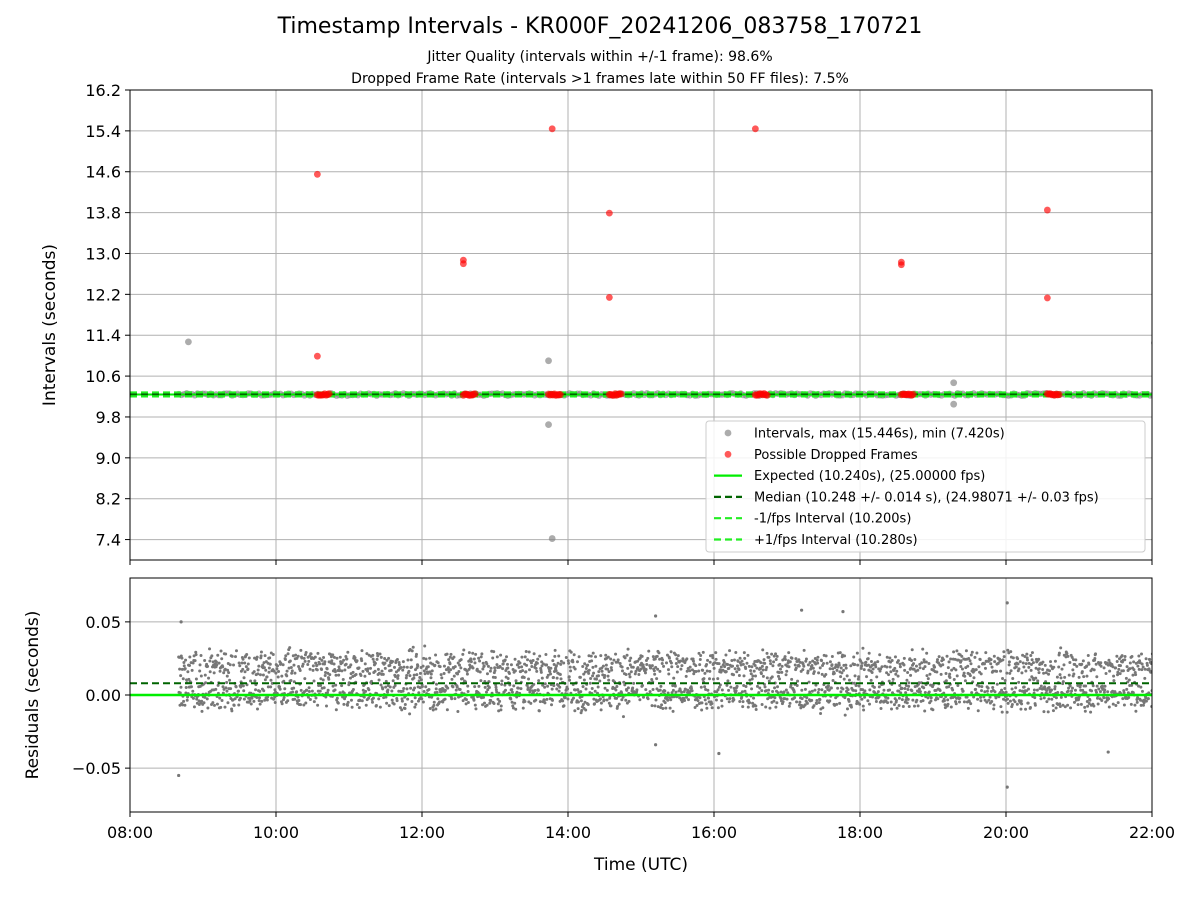  Describe the element at coordinates (96, 768) in the screenshot. I see `y-tick-label: −0.05` at that location.